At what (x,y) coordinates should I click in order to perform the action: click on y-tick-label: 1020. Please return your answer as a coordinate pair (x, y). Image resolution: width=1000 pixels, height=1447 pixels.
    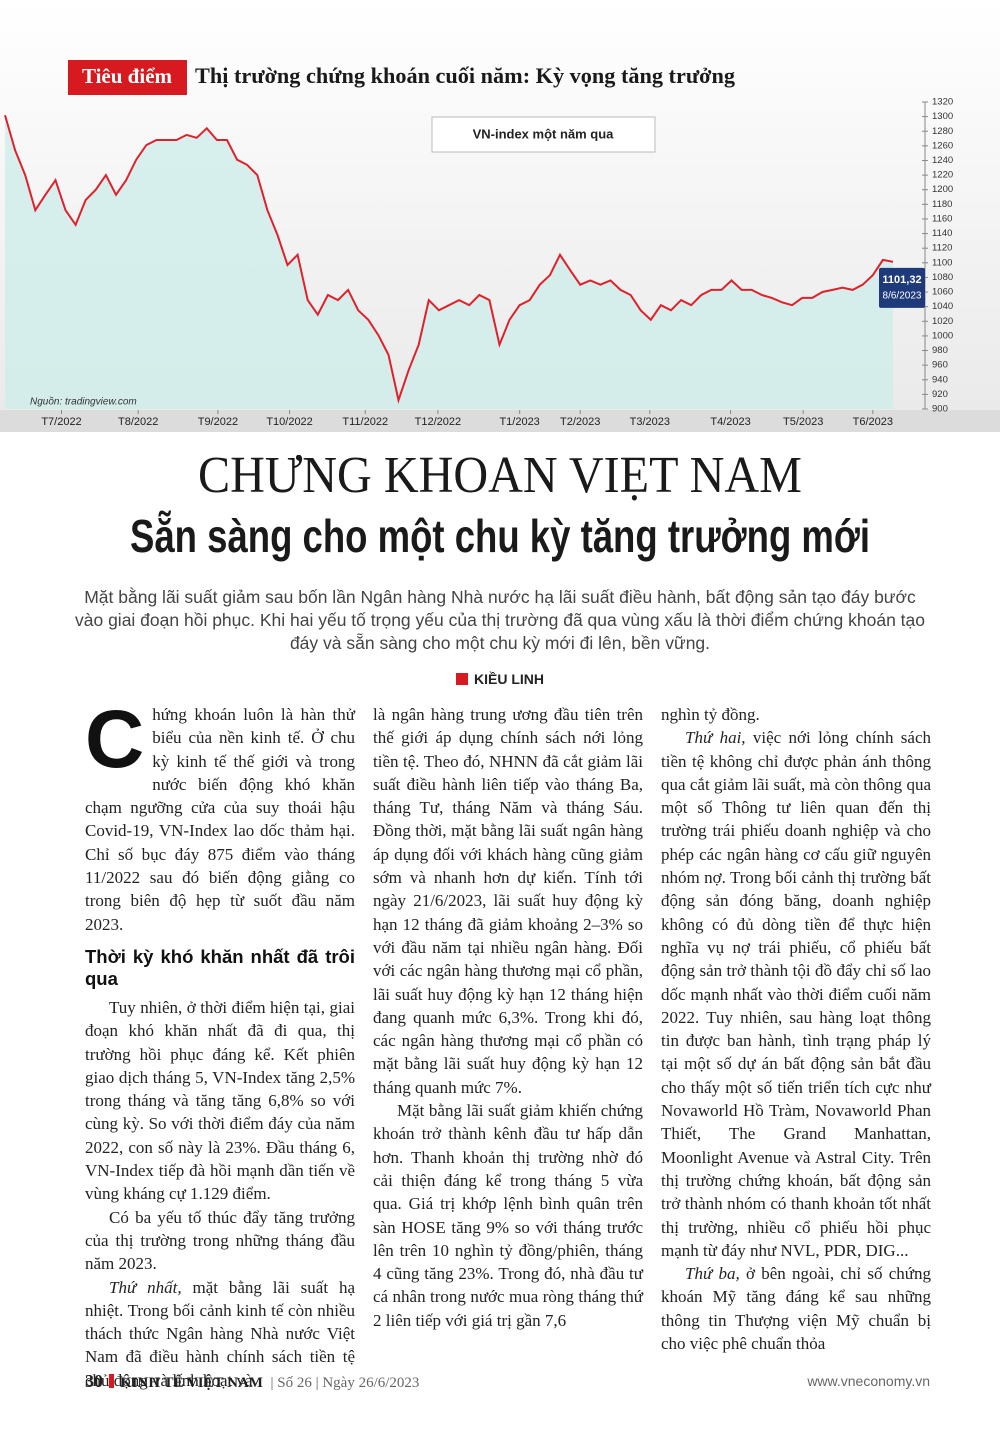
    Looking at the image, I should click on (942, 321).